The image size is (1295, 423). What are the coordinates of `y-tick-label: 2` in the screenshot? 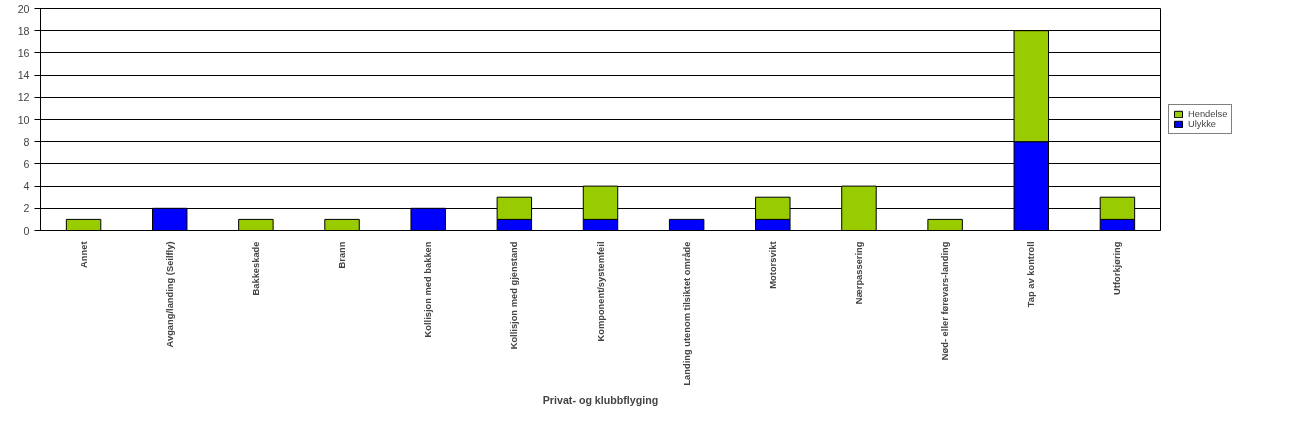 It's located at (26, 208).